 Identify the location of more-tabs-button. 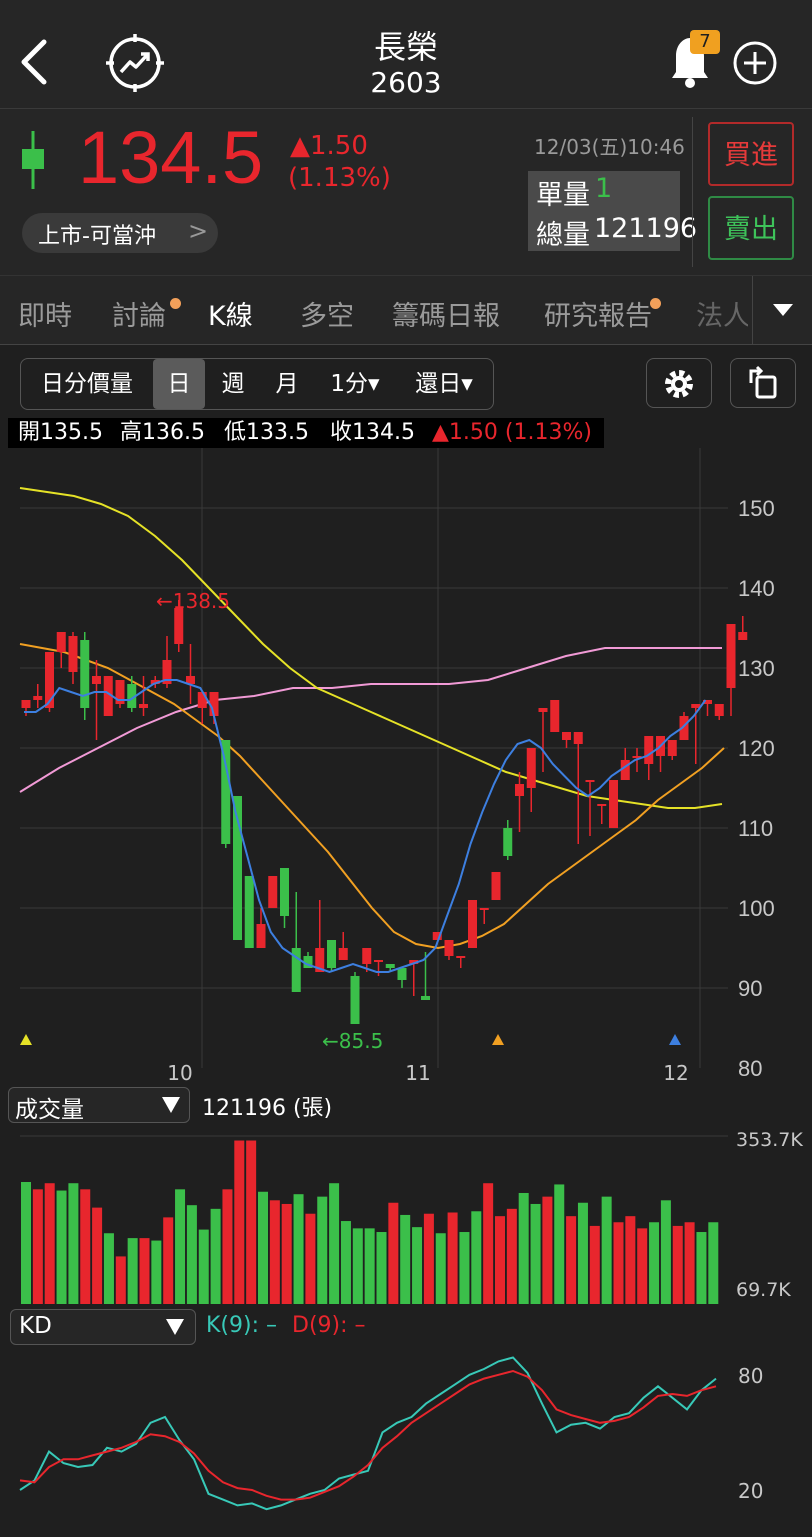
(782, 310).